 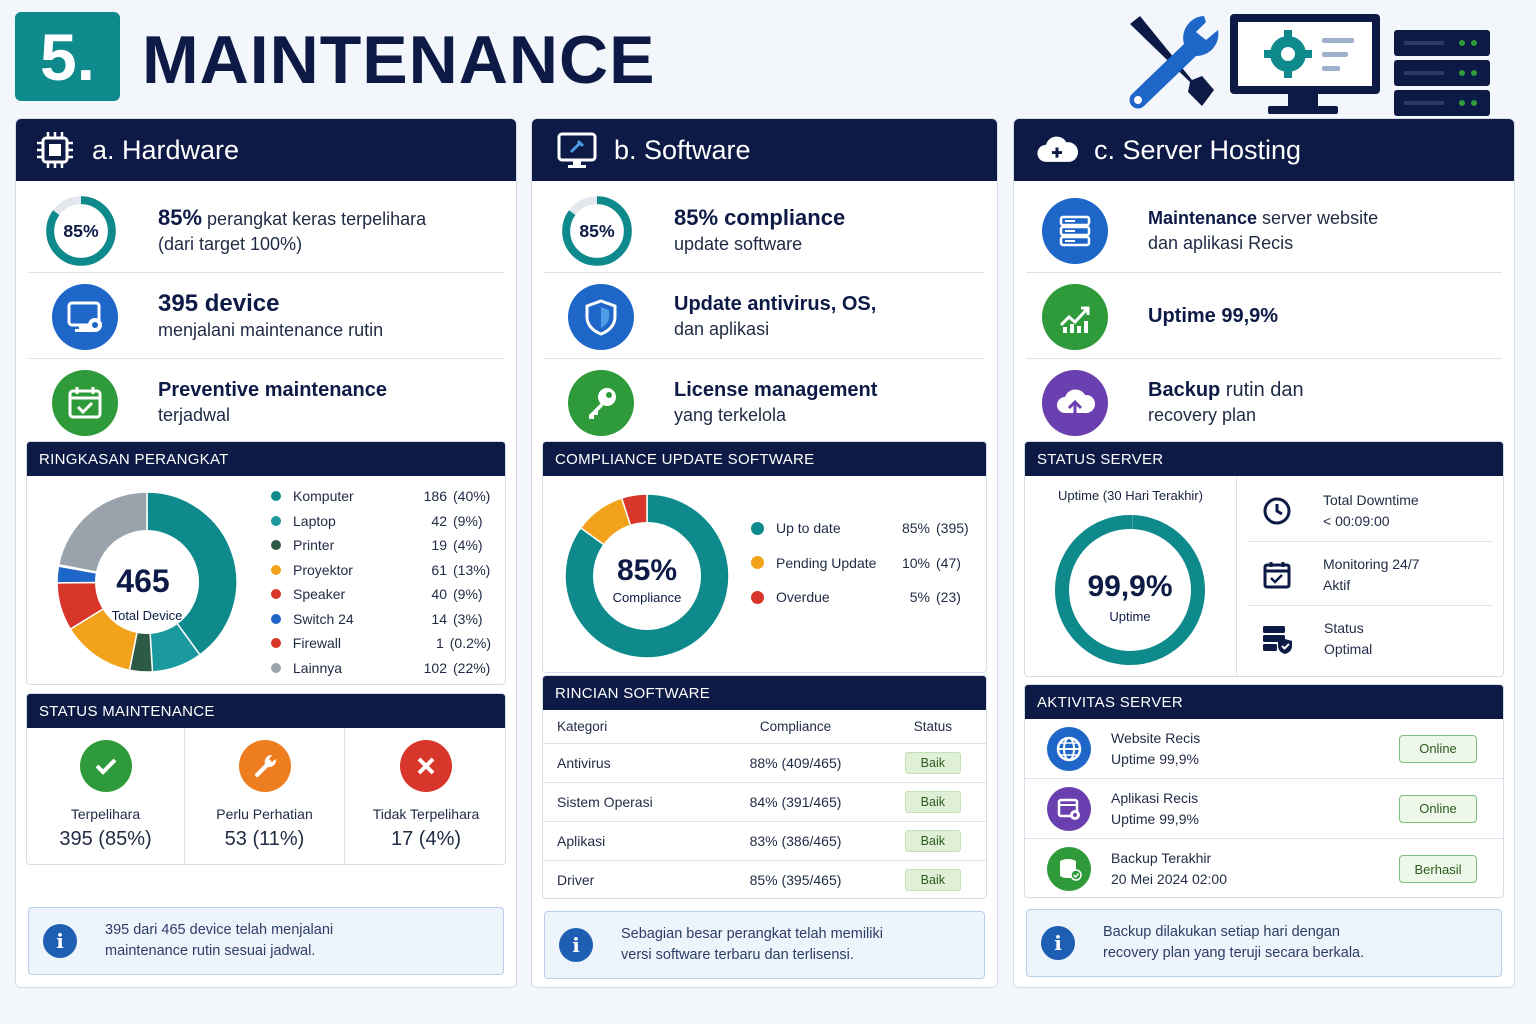 I want to click on compliance-cell: 88% (409/465), so click(x=795, y=763).